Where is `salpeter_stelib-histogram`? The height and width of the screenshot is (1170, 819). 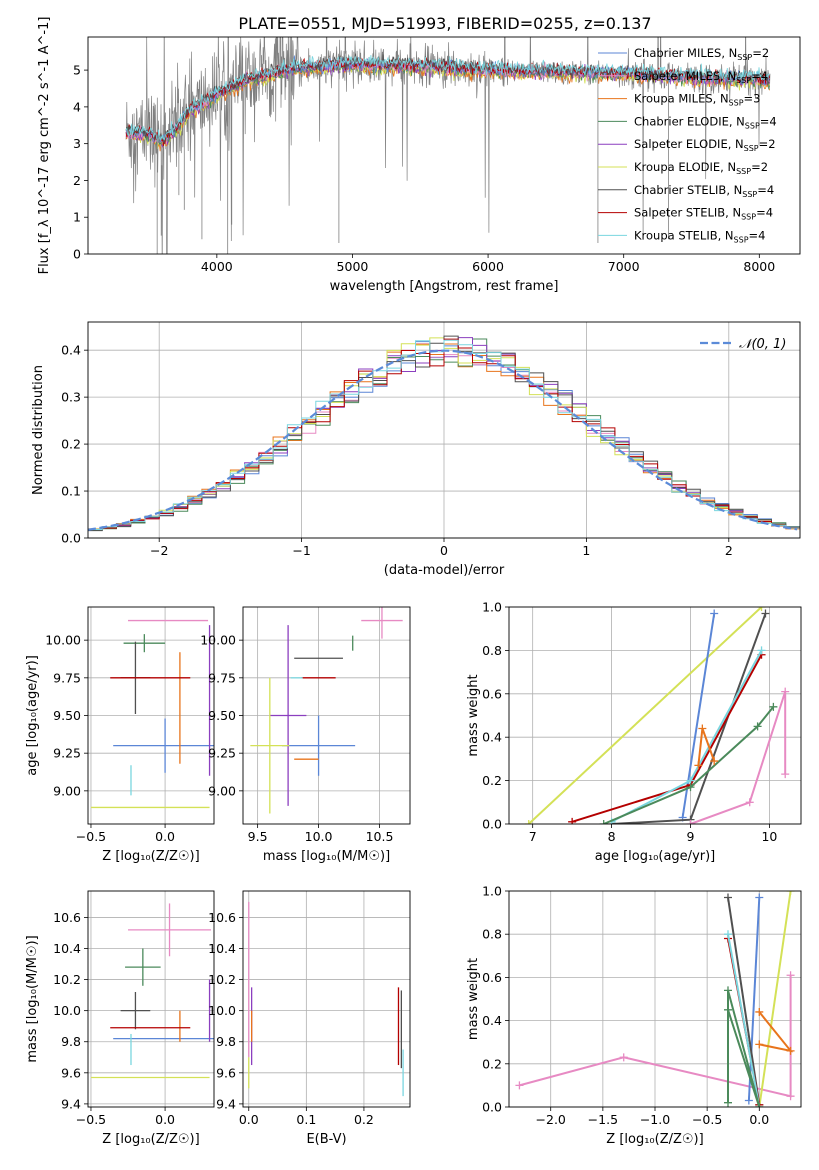
salpeter_stelib-histogram is located at coordinates (444, 434).